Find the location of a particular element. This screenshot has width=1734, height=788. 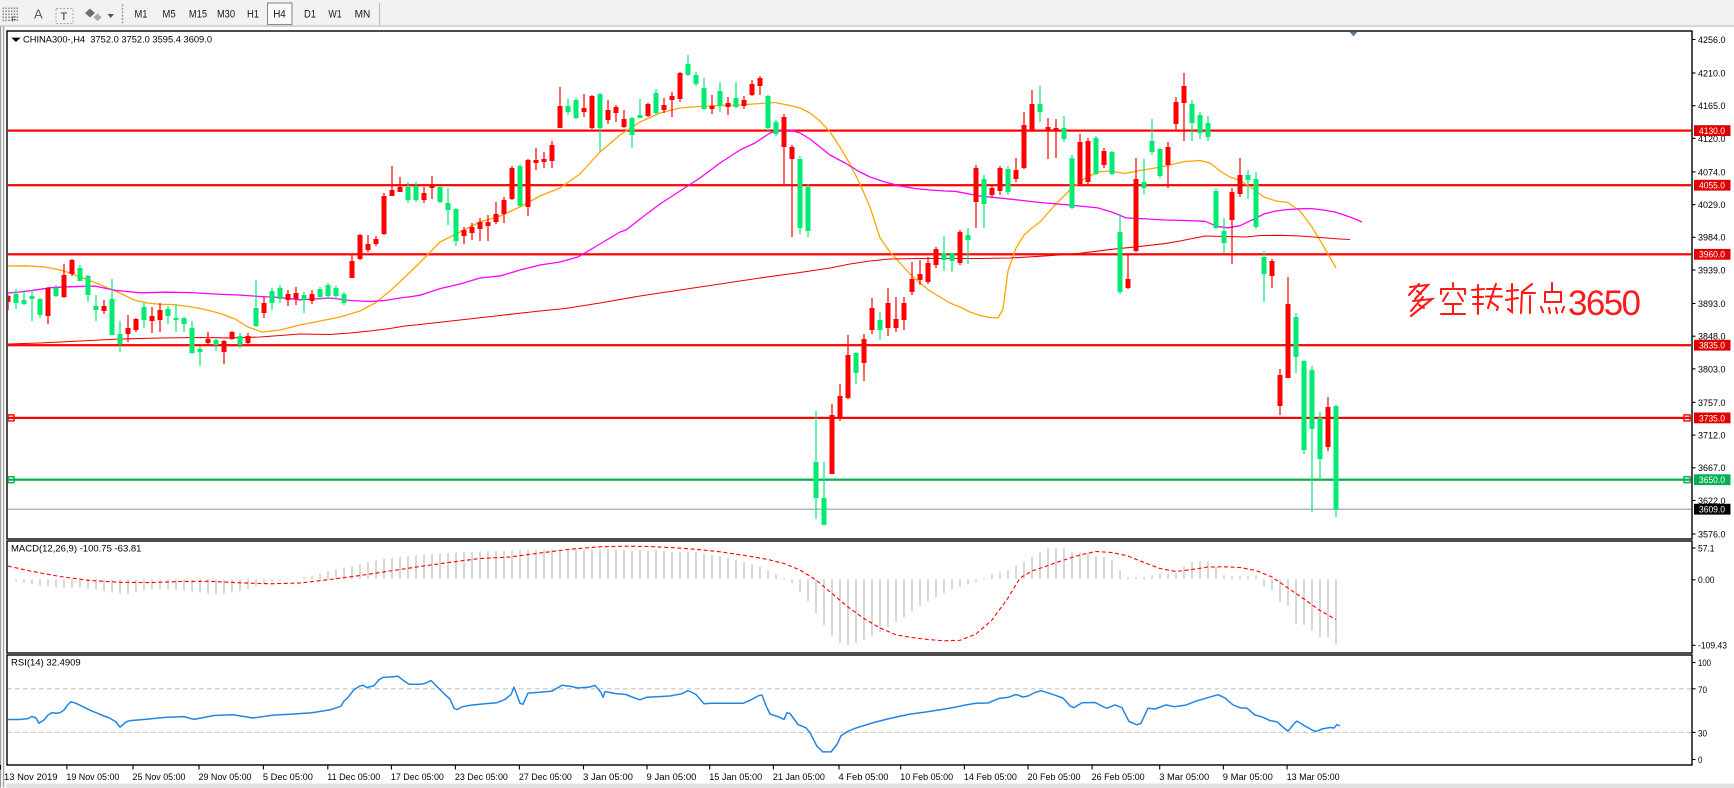

svg-text: 0 is located at coordinates (1700, 760).